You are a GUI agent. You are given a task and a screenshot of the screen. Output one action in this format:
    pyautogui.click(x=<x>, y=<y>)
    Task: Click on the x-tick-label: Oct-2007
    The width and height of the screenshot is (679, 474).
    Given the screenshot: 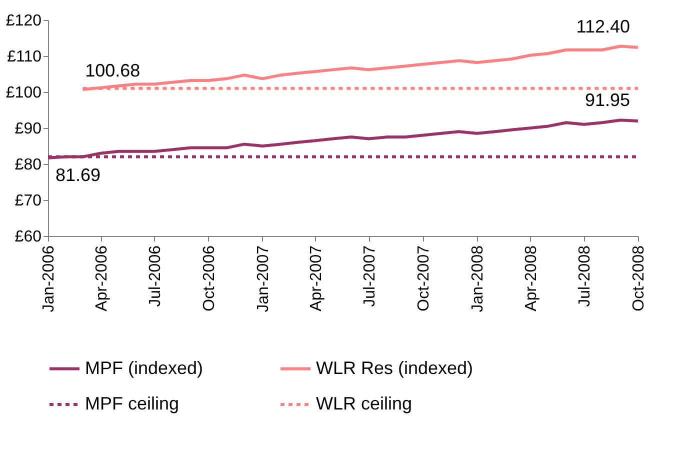 What is the action you would take?
    pyautogui.click(x=423, y=278)
    